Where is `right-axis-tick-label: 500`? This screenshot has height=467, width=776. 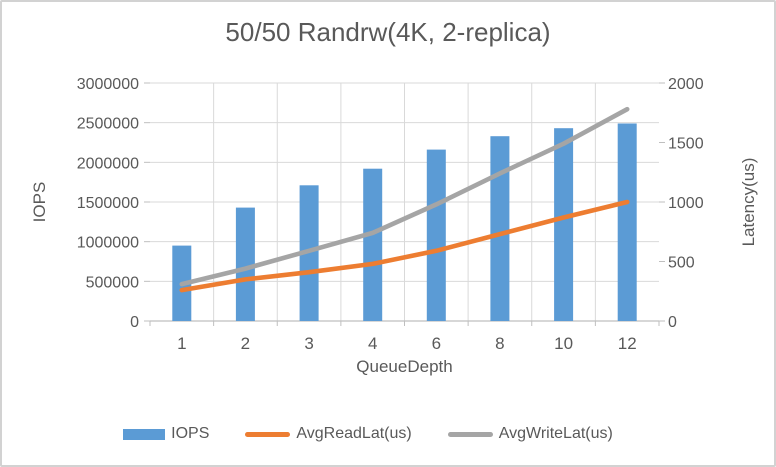 right-axis-tick-label: 500 is located at coordinates (681, 263).